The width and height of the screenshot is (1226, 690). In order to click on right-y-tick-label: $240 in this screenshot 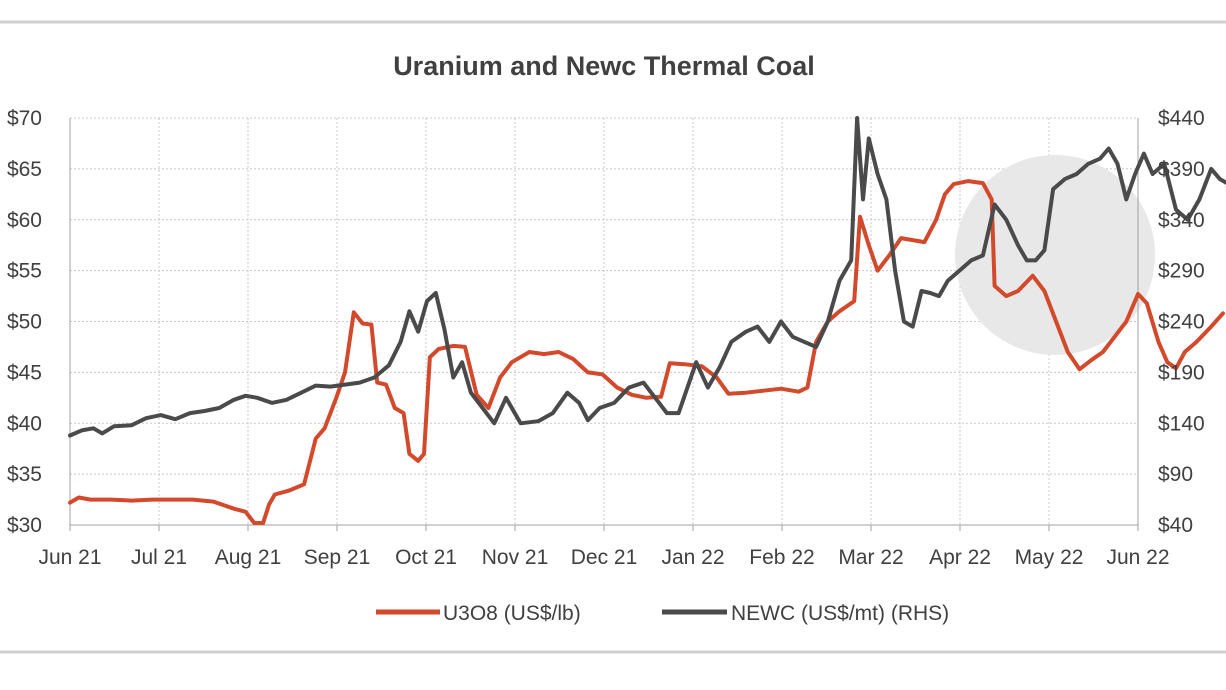, I will do `click(1181, 322)`.